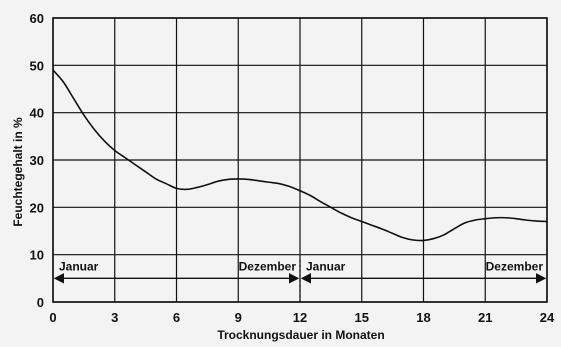 The height and width of the screenshot is (347, 561). Describe the element at coordinates (238, 317) in the screenshot. I see `x-tick-label: 9` at that location.